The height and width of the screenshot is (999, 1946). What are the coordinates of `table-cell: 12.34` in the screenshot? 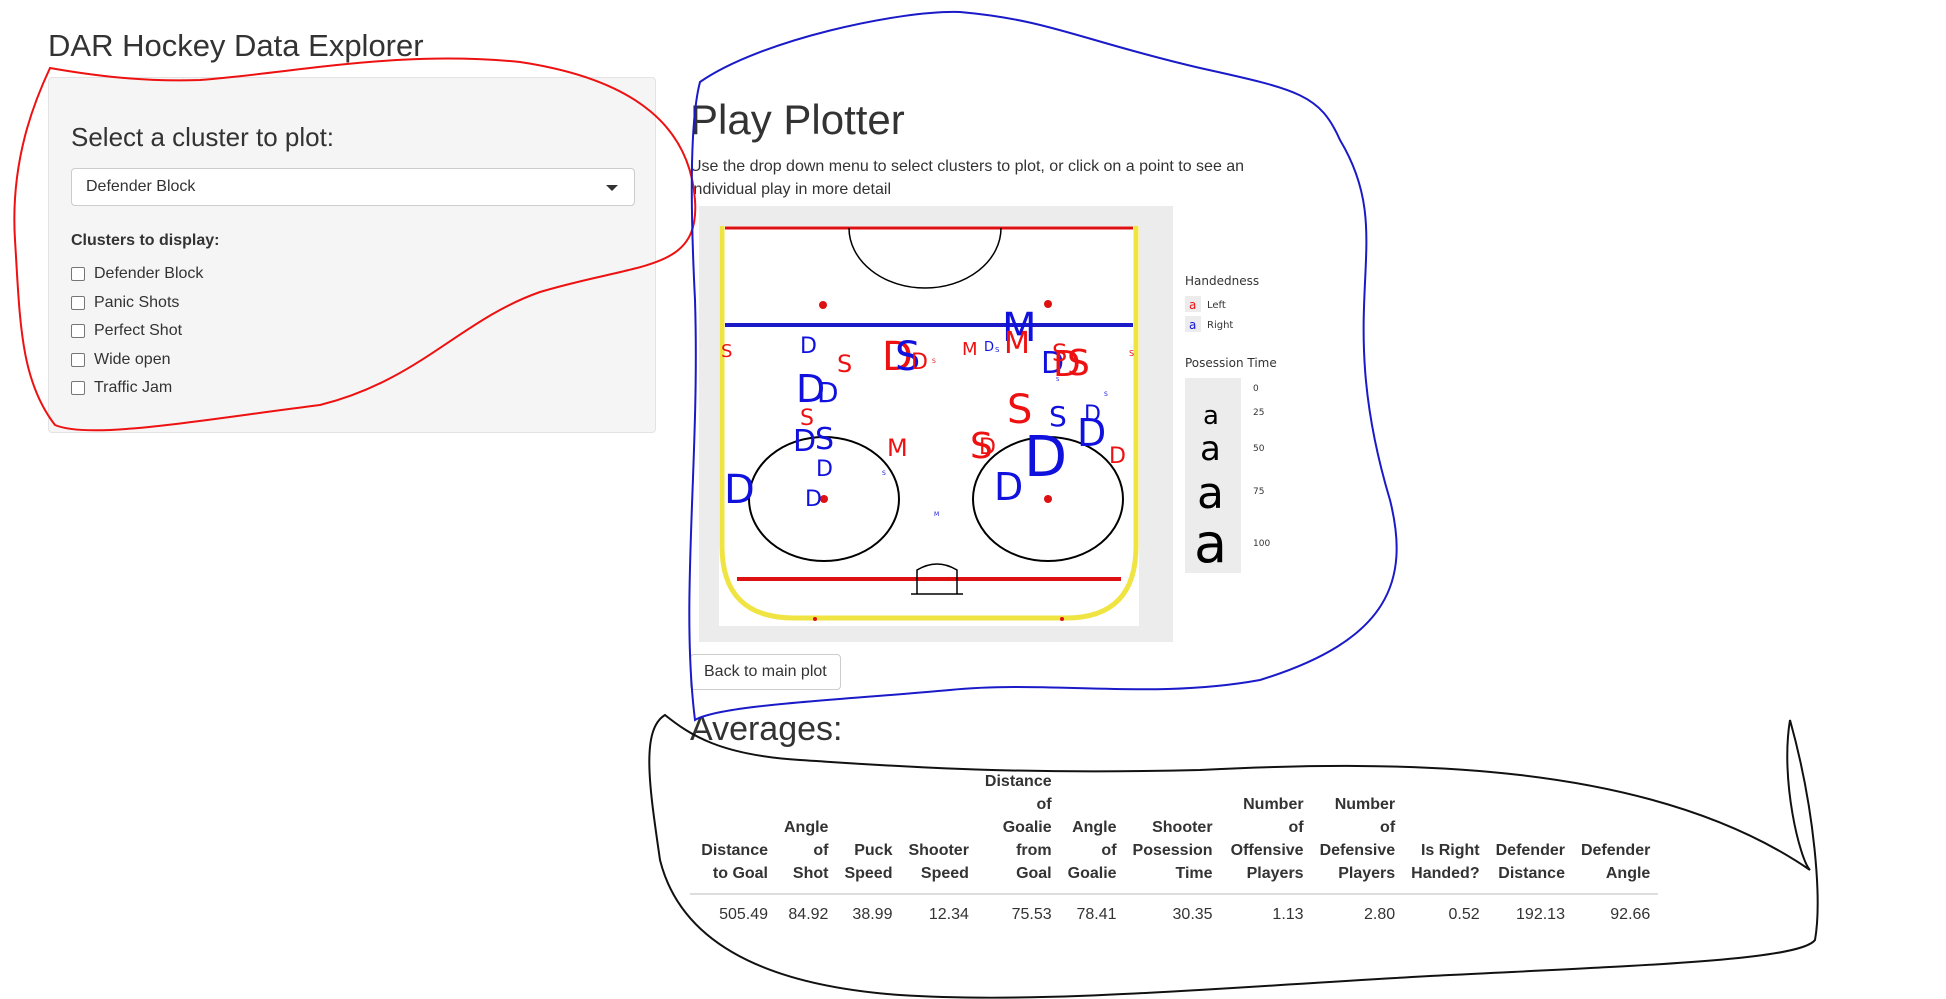 It's located at (948, 914).